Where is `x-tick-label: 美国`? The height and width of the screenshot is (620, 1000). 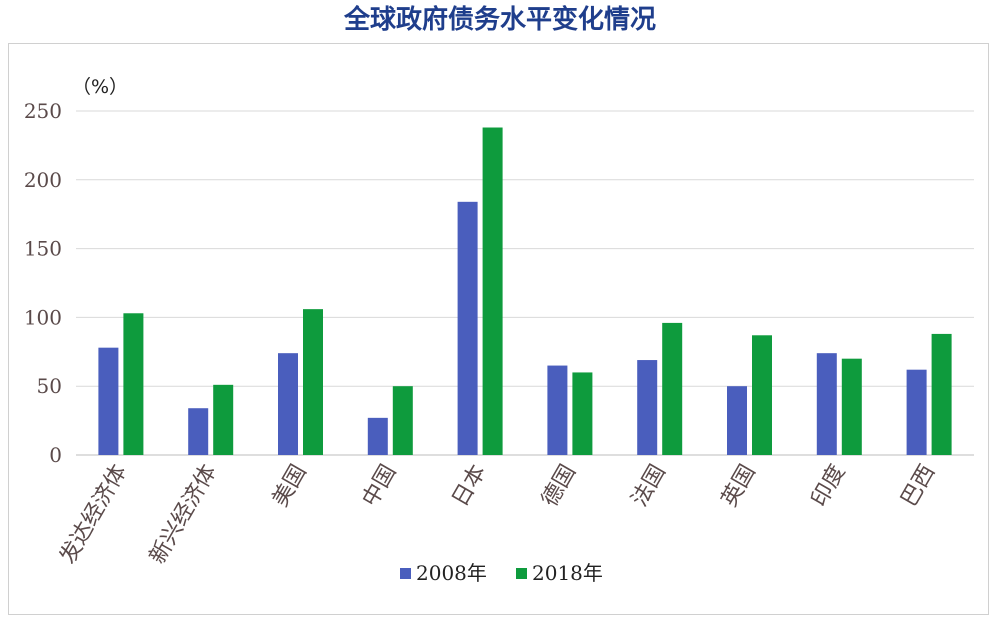 x-tick-label: 美国 is located at coordinates (290, 486).